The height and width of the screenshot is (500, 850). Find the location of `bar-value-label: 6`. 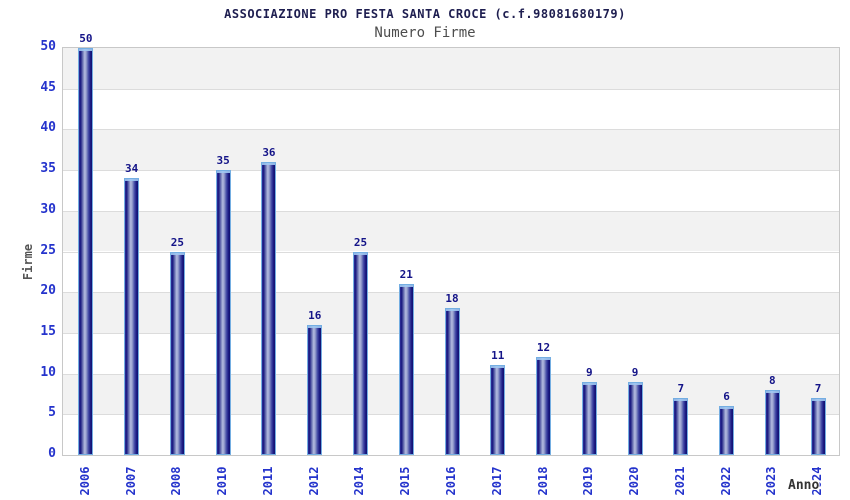

bar-value-label: 6 is located at coordinates (726, 397).